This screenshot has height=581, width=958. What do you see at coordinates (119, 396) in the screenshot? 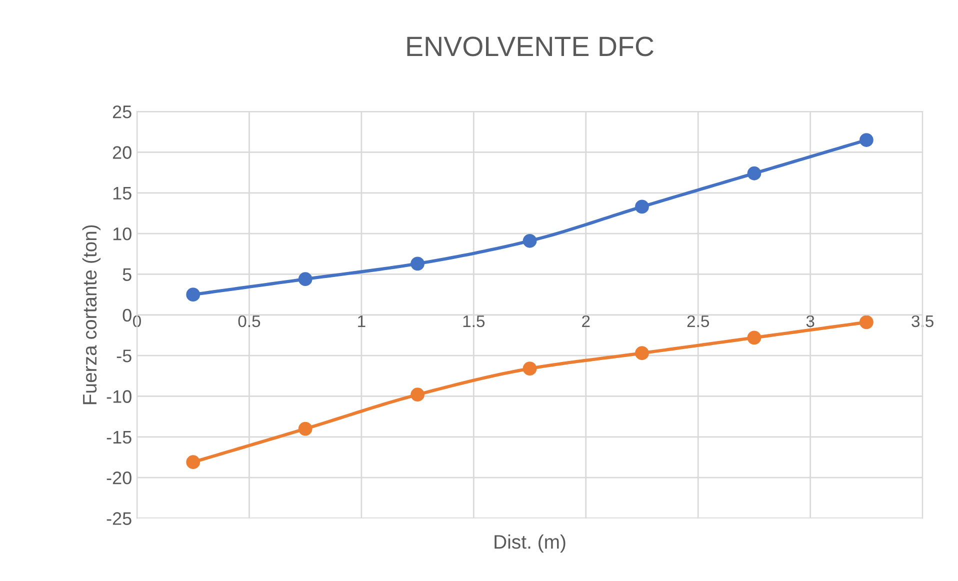
I see `y-tick-label: -10` at bounding box center [119, 396].